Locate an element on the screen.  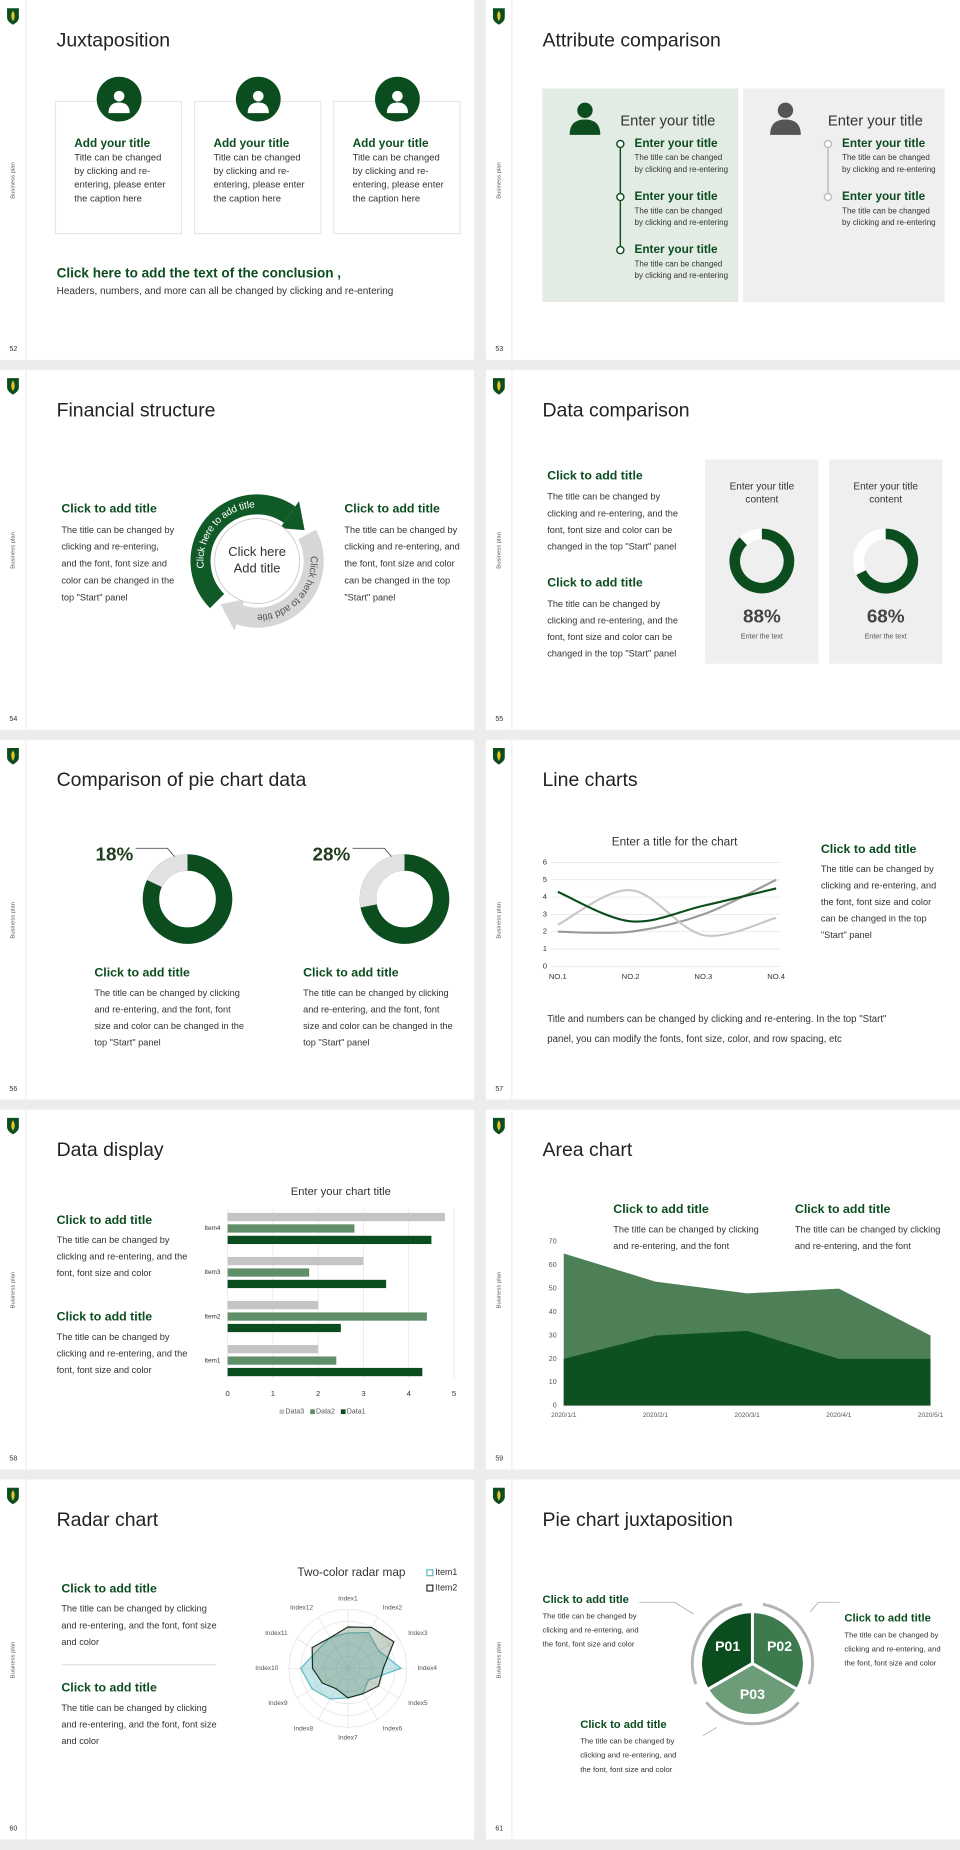
x-tick-label: 2020/3/1 is located at coordinates (748, 1415).